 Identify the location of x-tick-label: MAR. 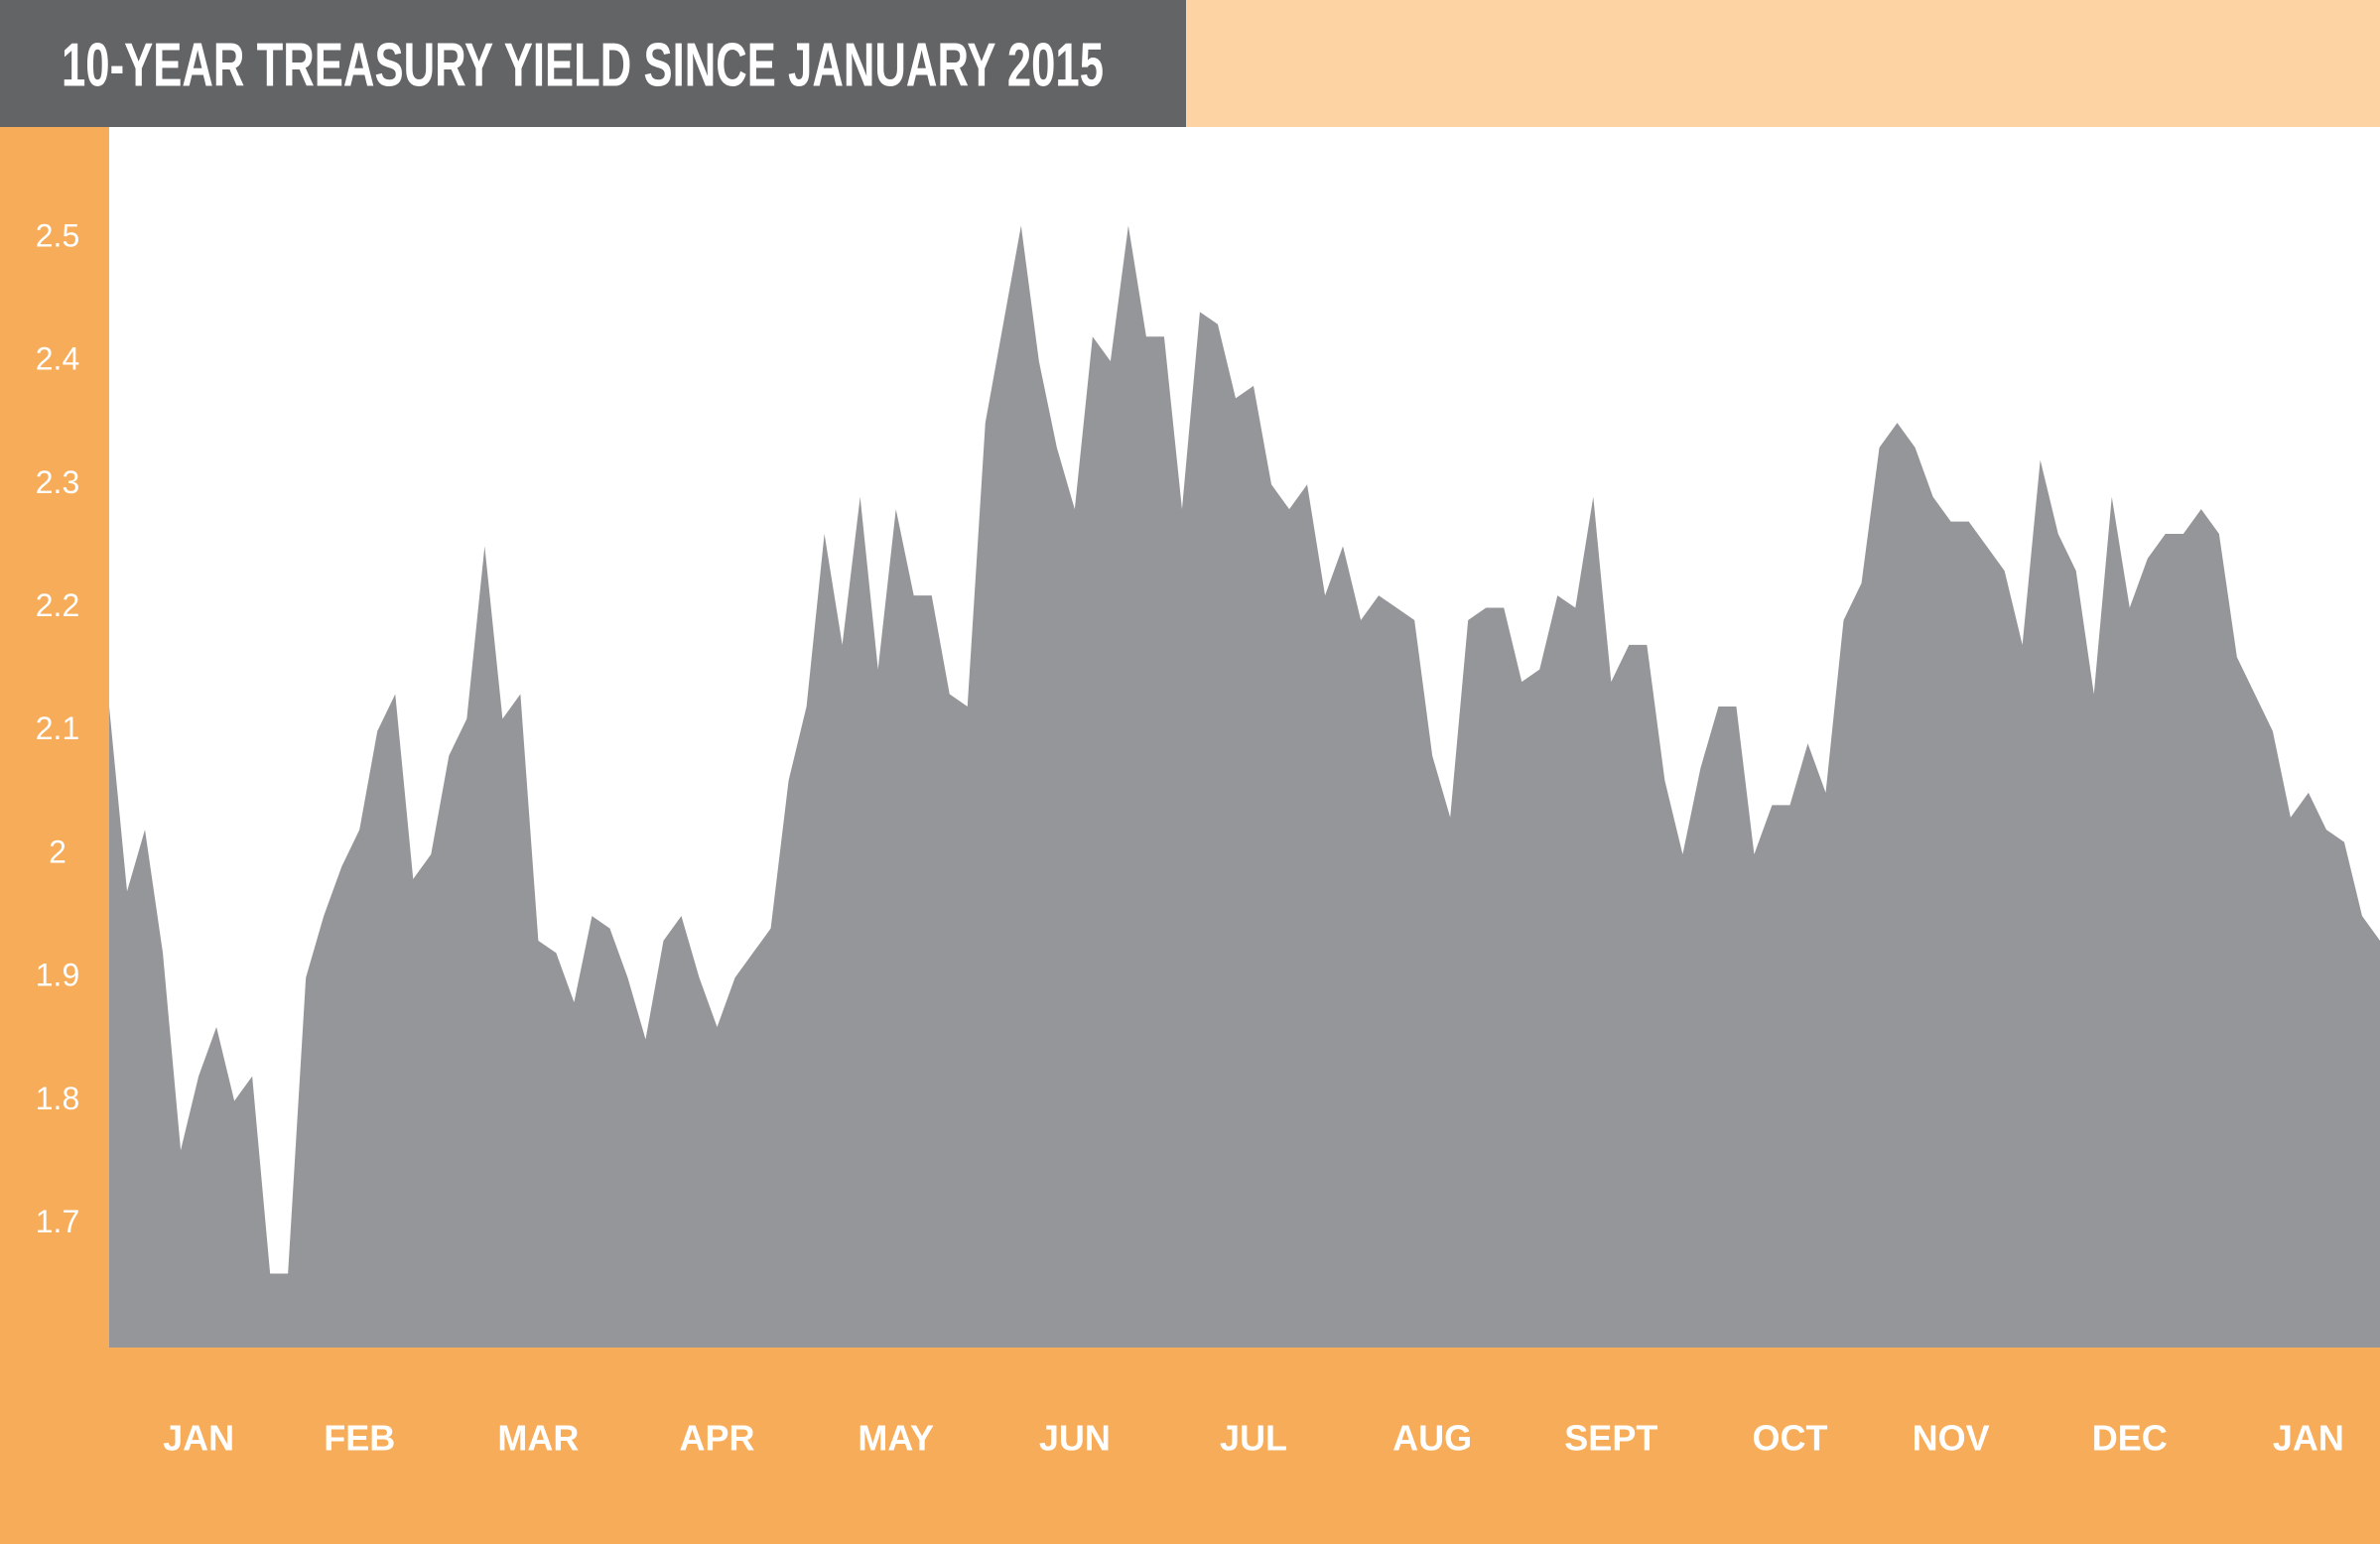
(538, 1438).